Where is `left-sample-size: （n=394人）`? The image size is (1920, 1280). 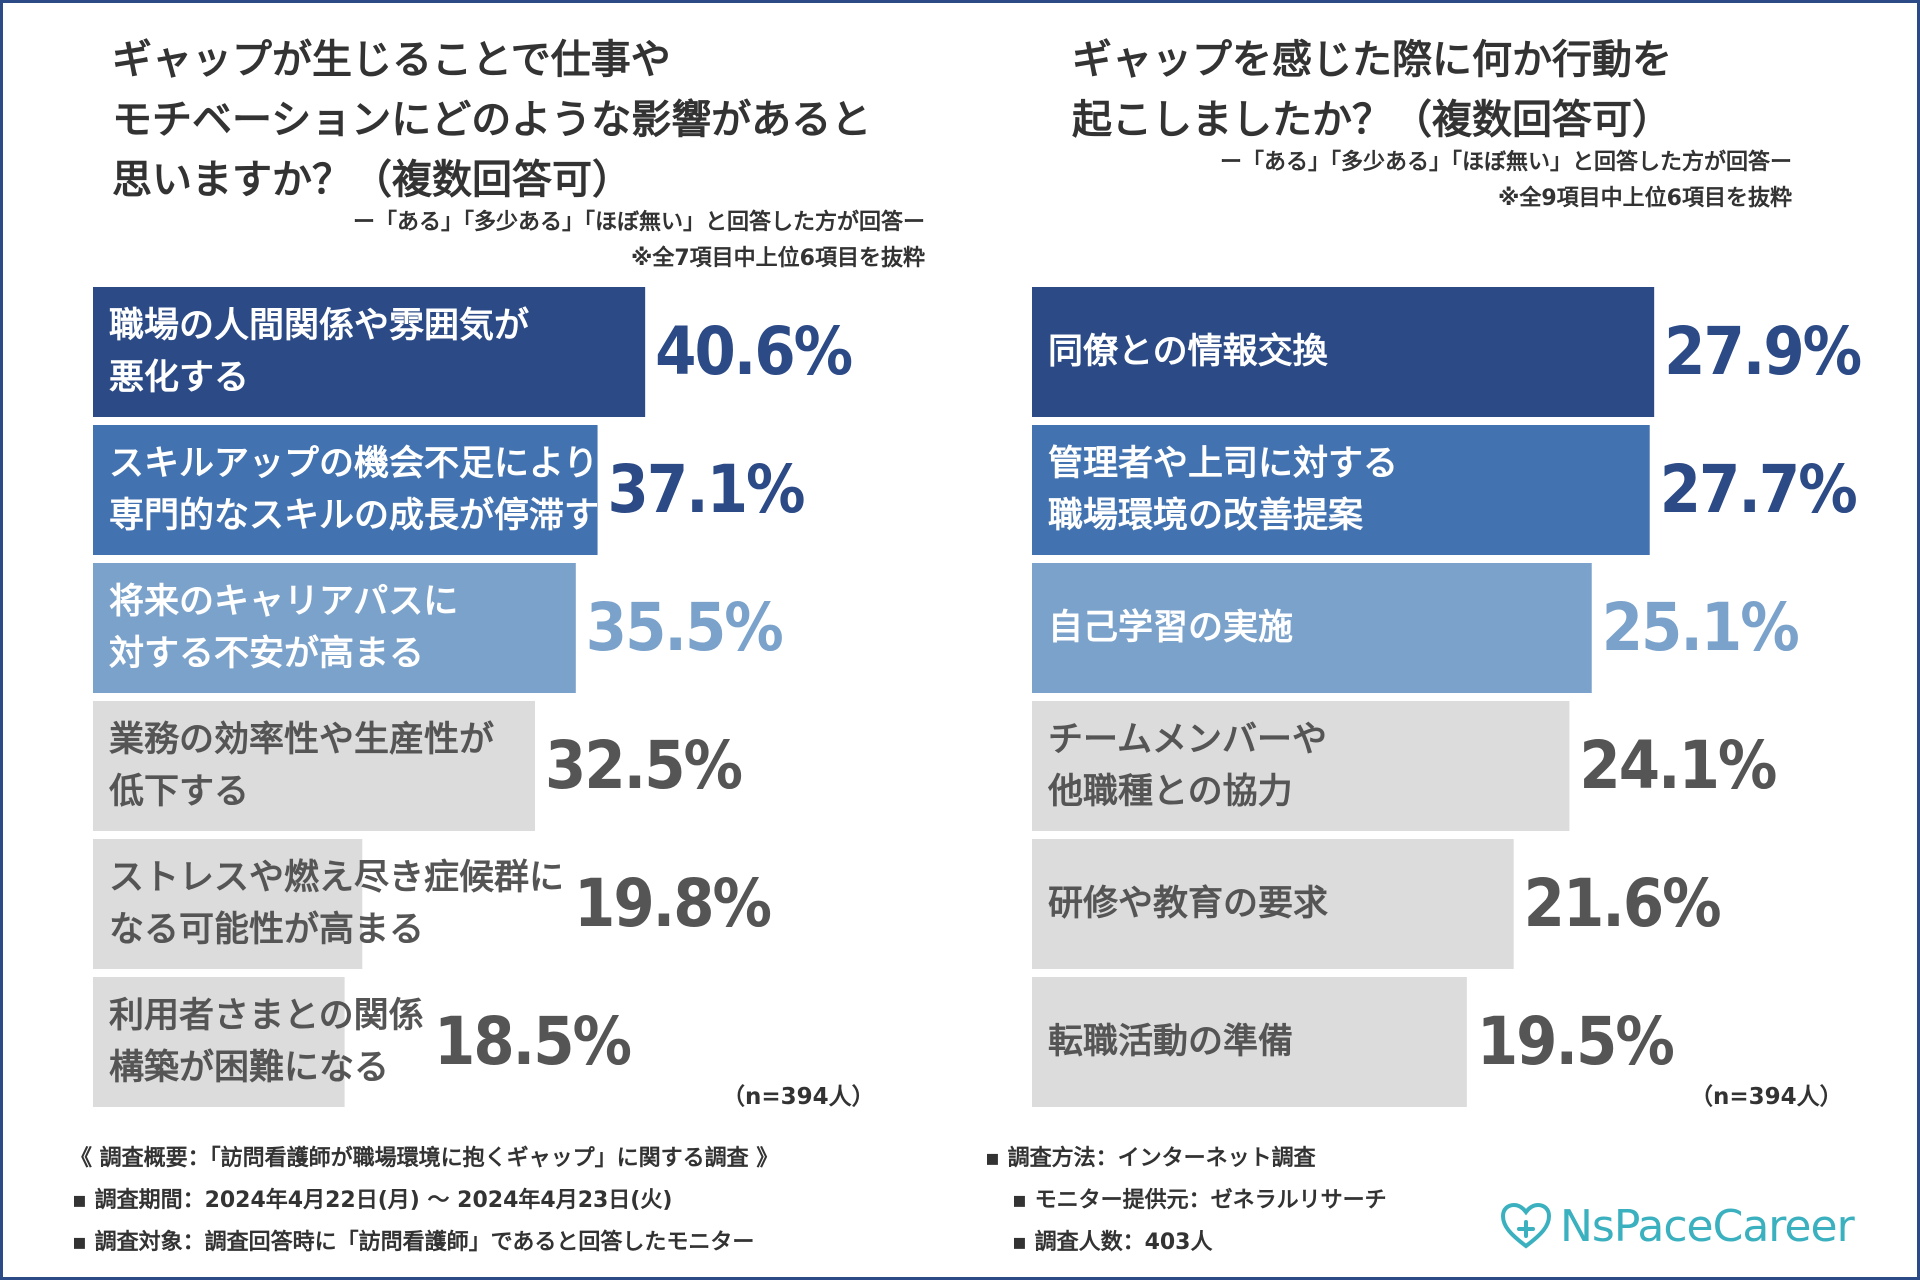
left-sample-size: （n=394人） is located at coordinates (798, 1097).